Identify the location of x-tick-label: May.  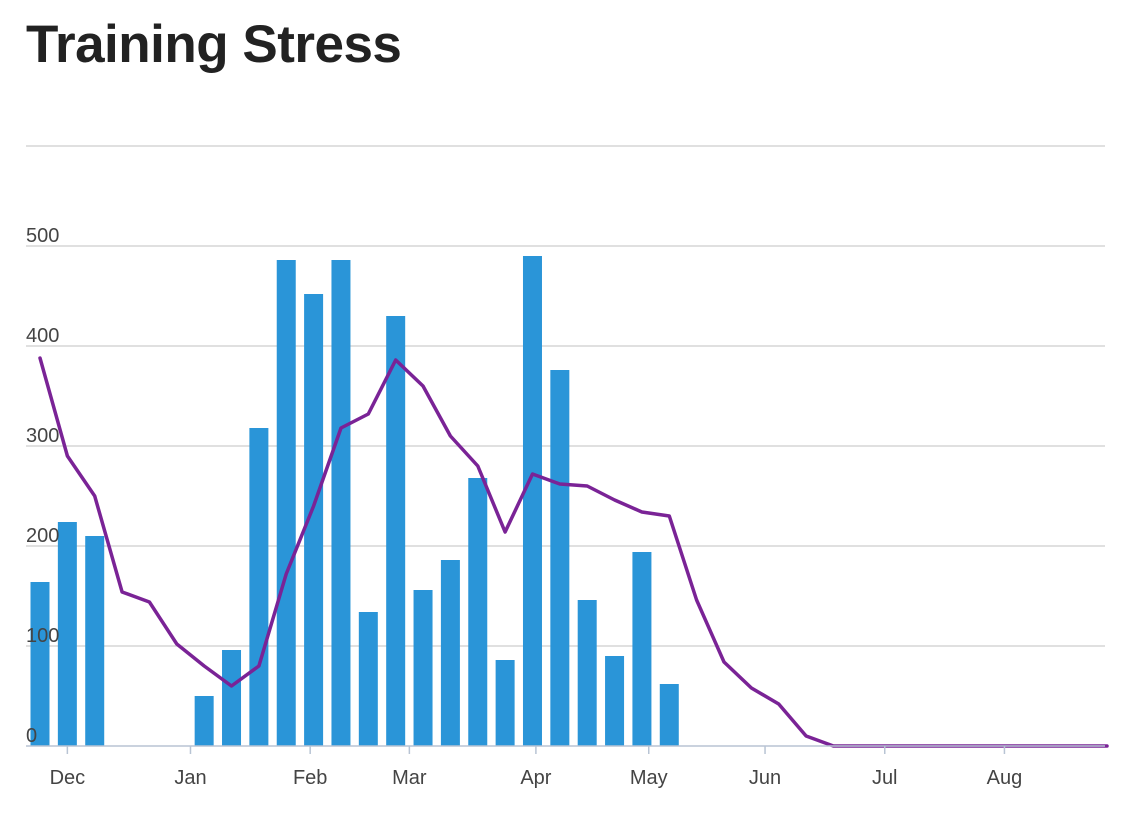
(649, 778).